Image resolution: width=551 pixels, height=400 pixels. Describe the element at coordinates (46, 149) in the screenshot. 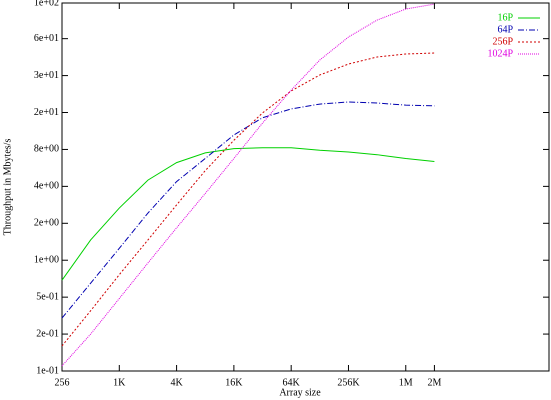

I see `y-tick-label: 8e+00` at that location.